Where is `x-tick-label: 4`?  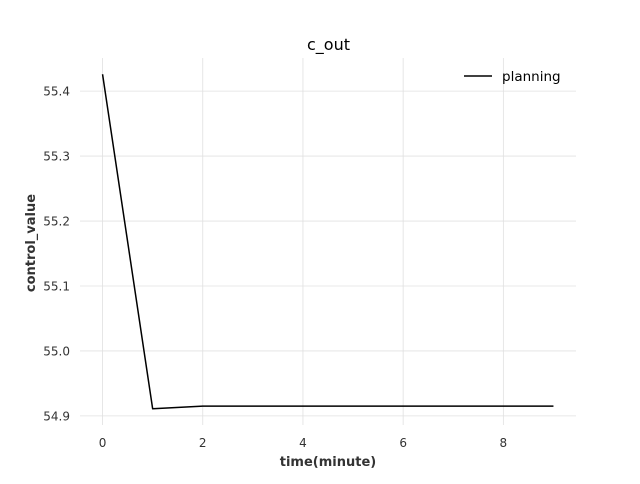
x-tick-label: 4 is located at coordinates (303, 443).